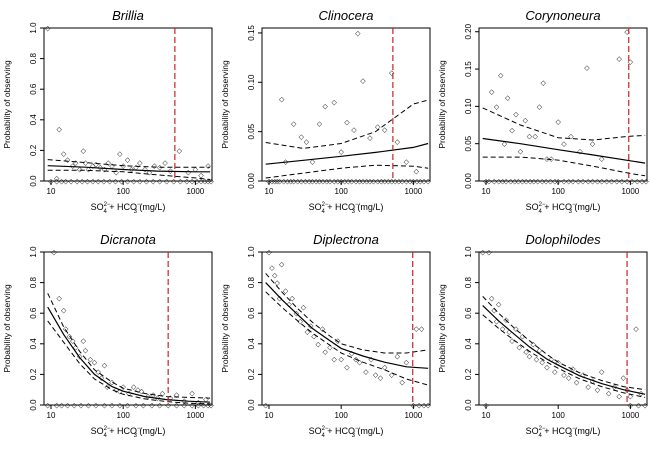  What do you see at coordinates (128, 239) in the screenshot?
I see `panel-title: Dicranota` at bounding box center [128, 239].